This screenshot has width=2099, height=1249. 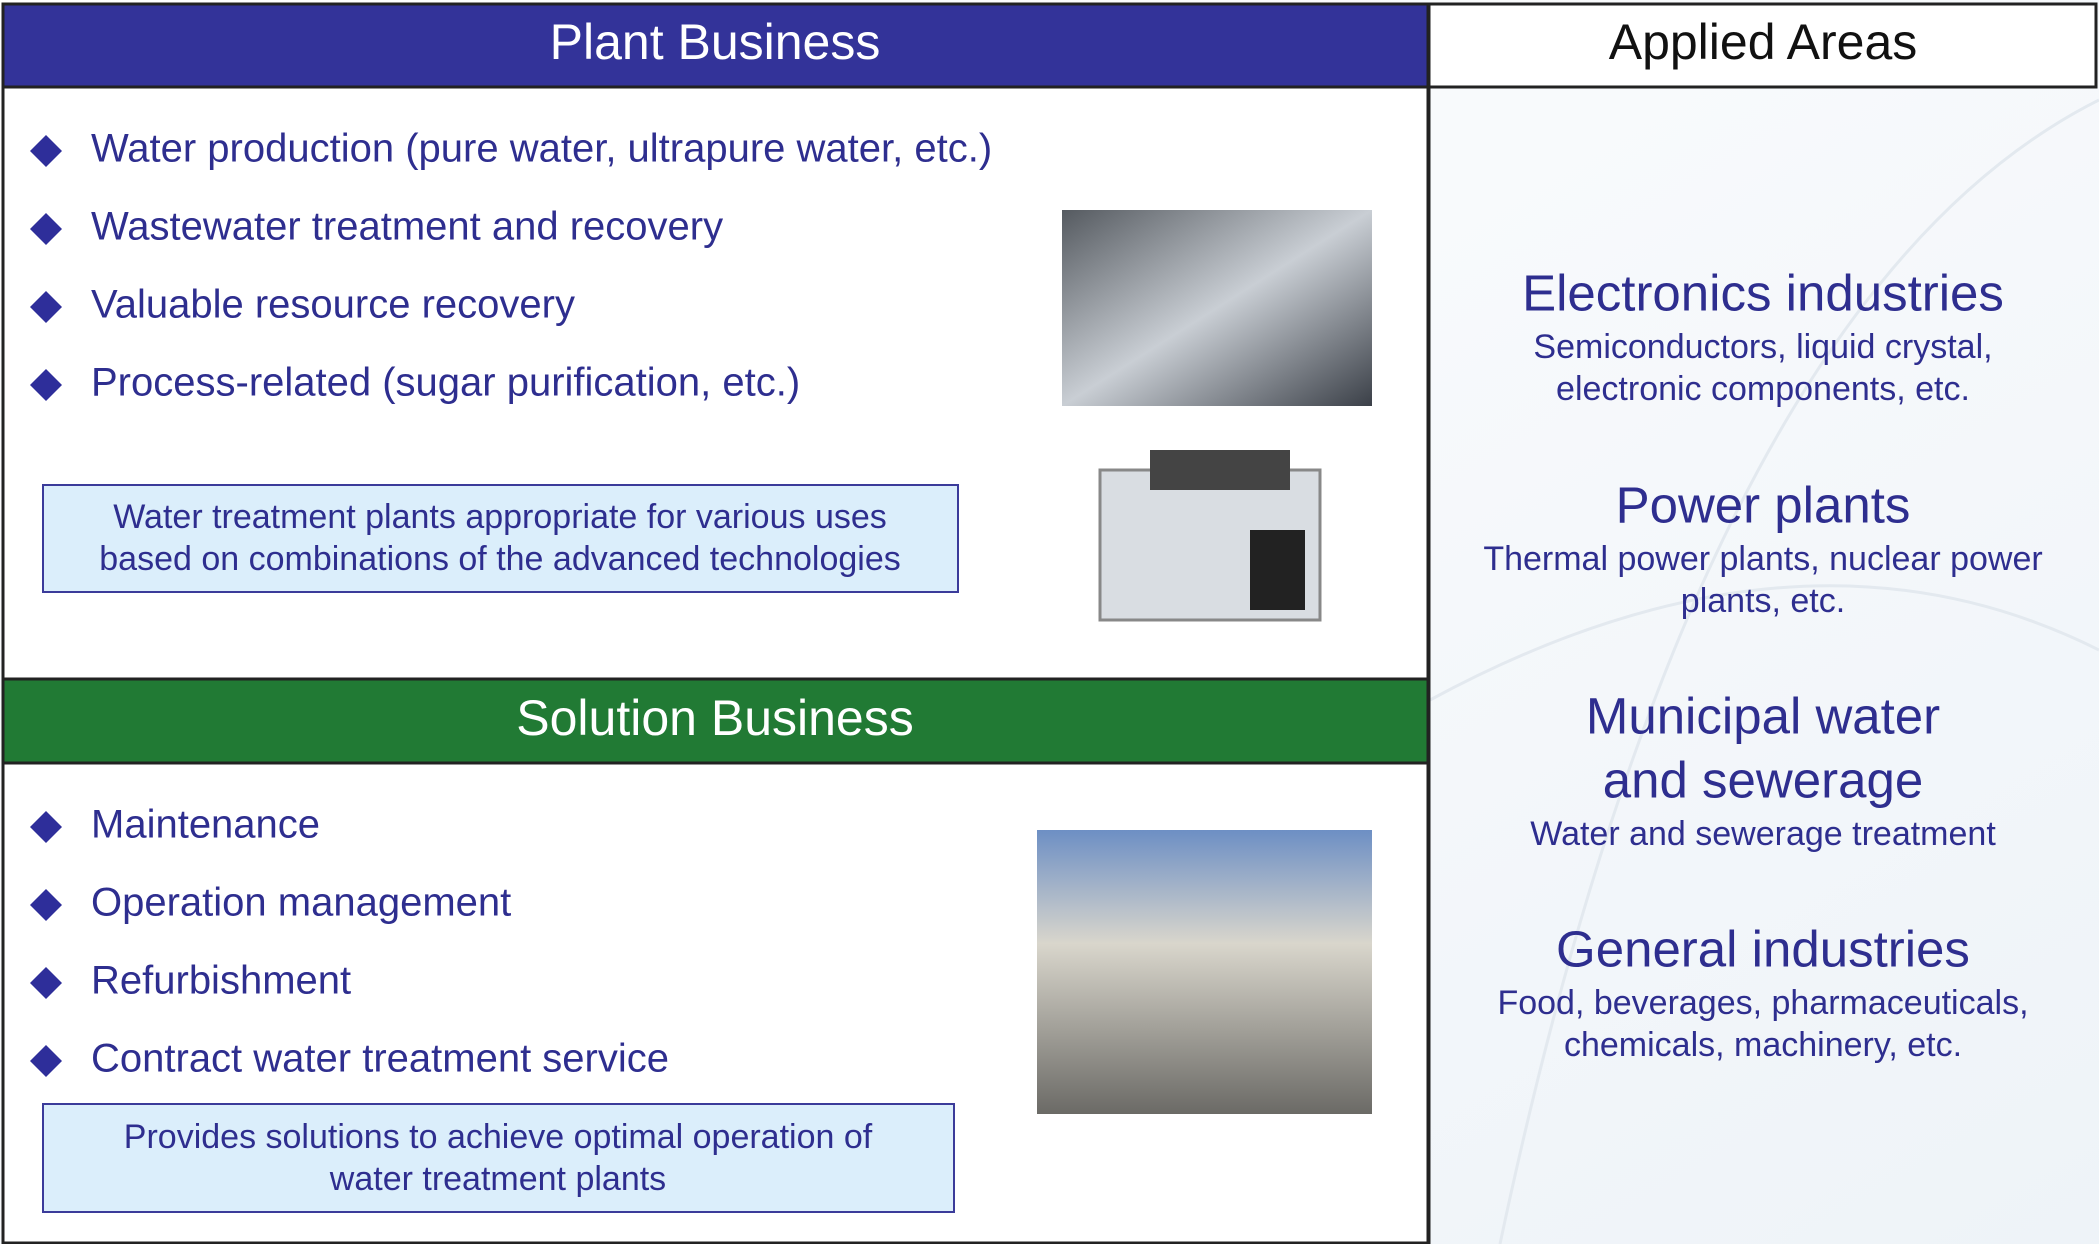 I want to click on area-desc: Food, beverages, pharmaceuticals,, so click(x=1762, y=1003).